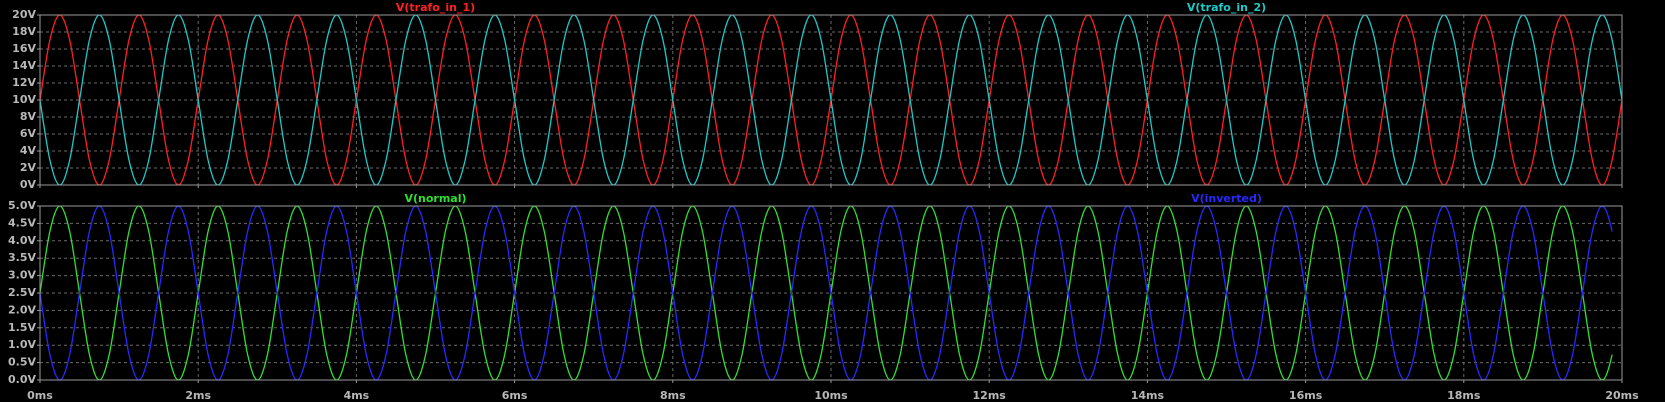  What do you see at coordinates (357, 395) in the screenshot?
I see `x-tick-label: 4ms` at bounding box center [357, 395].